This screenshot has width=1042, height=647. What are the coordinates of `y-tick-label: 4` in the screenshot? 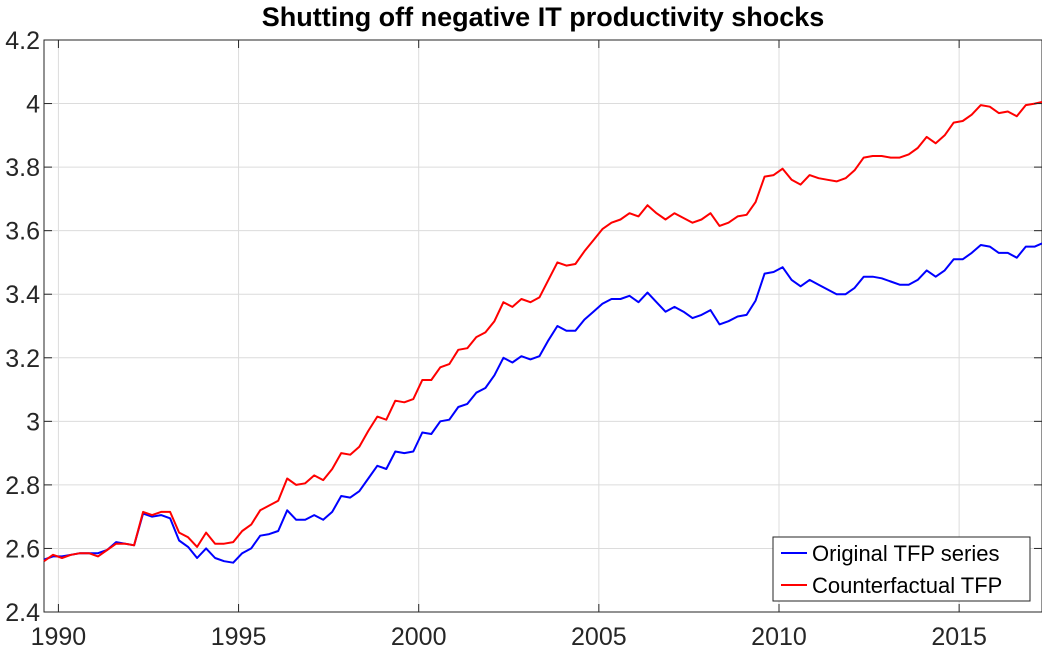 It's located at (33, 105).